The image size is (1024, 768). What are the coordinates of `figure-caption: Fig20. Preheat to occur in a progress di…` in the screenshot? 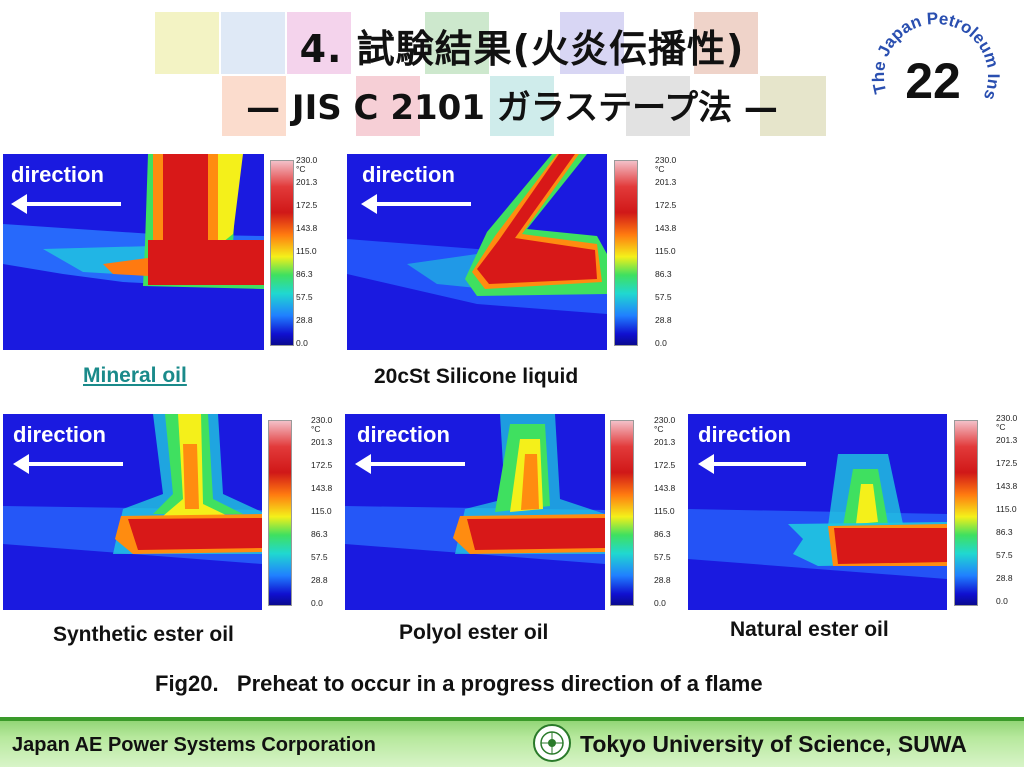 It's located at (459, 683).